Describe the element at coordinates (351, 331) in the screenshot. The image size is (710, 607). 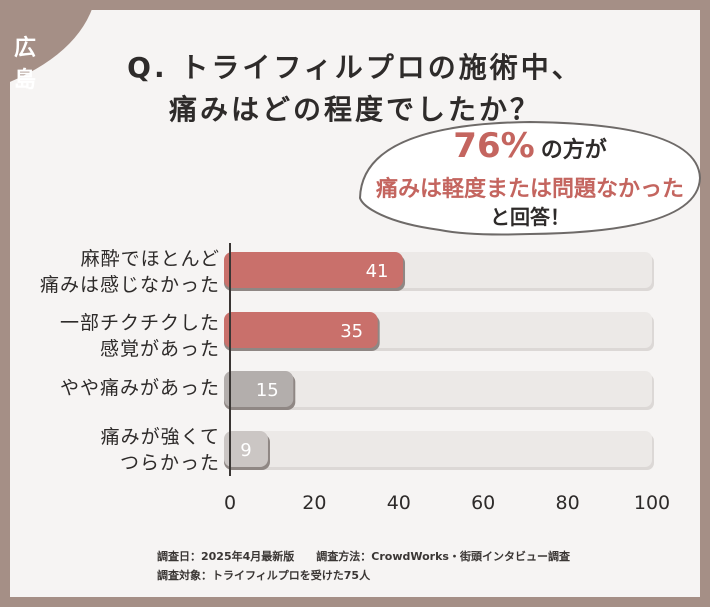
I see `bar-value-label-1: 35` at that location.